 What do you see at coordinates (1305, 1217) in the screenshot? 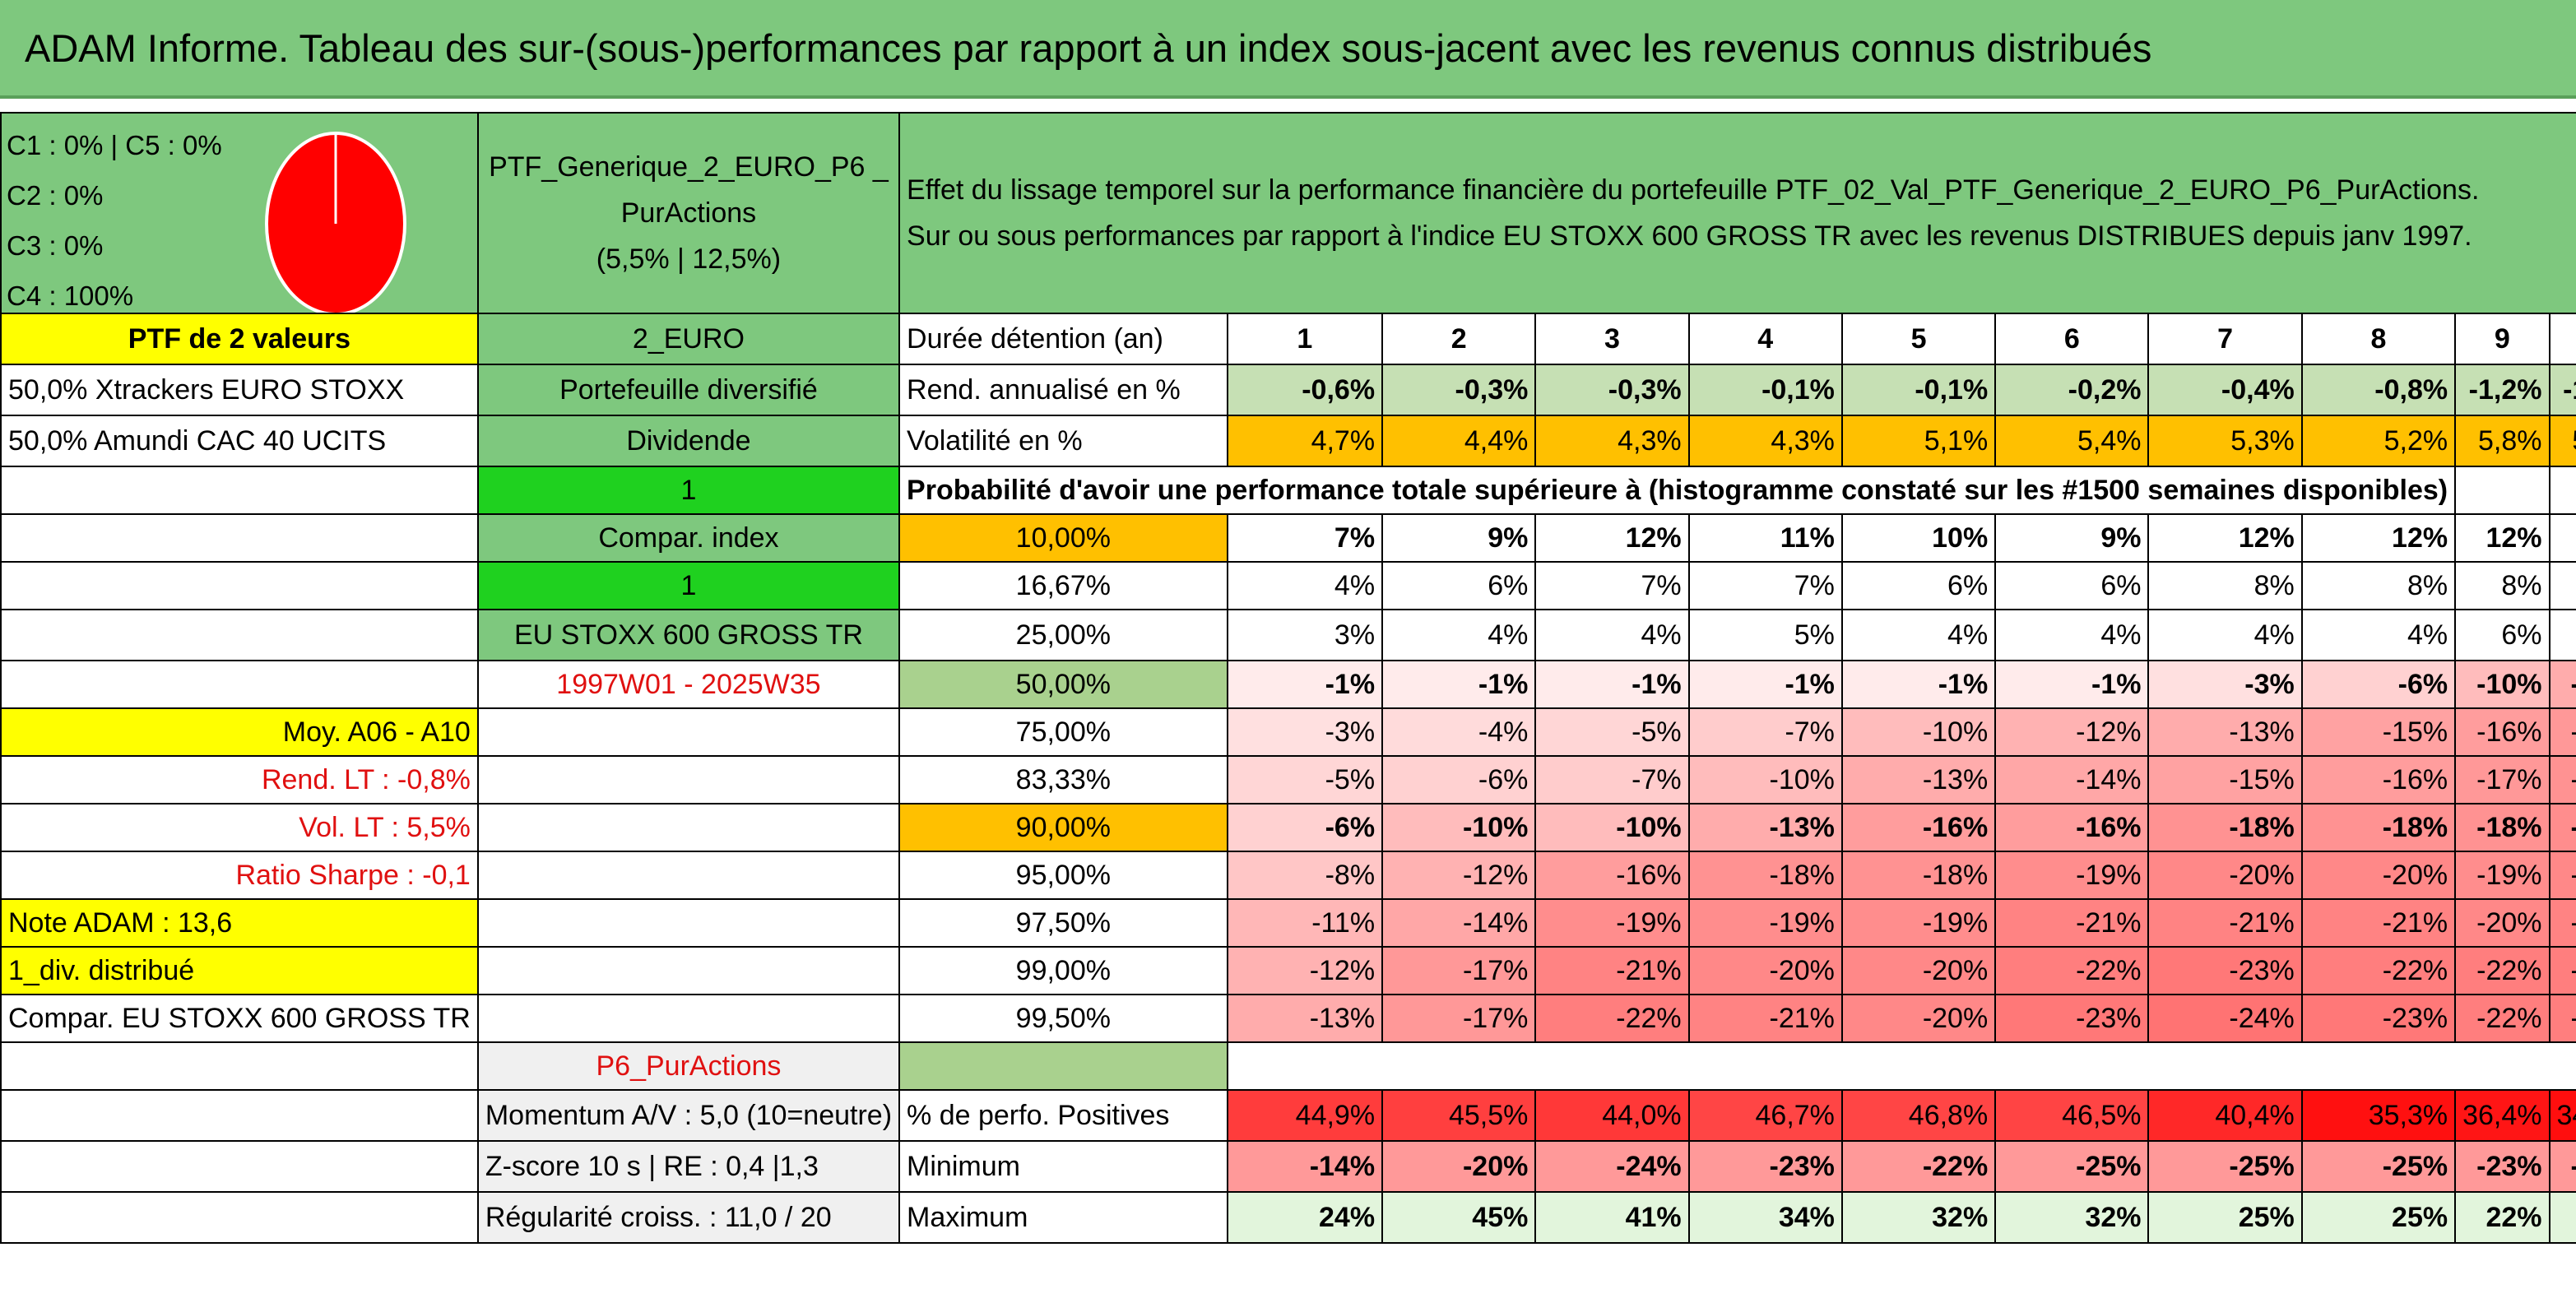
I see `max-value: 24%` at bounding box center [1305, 1217].